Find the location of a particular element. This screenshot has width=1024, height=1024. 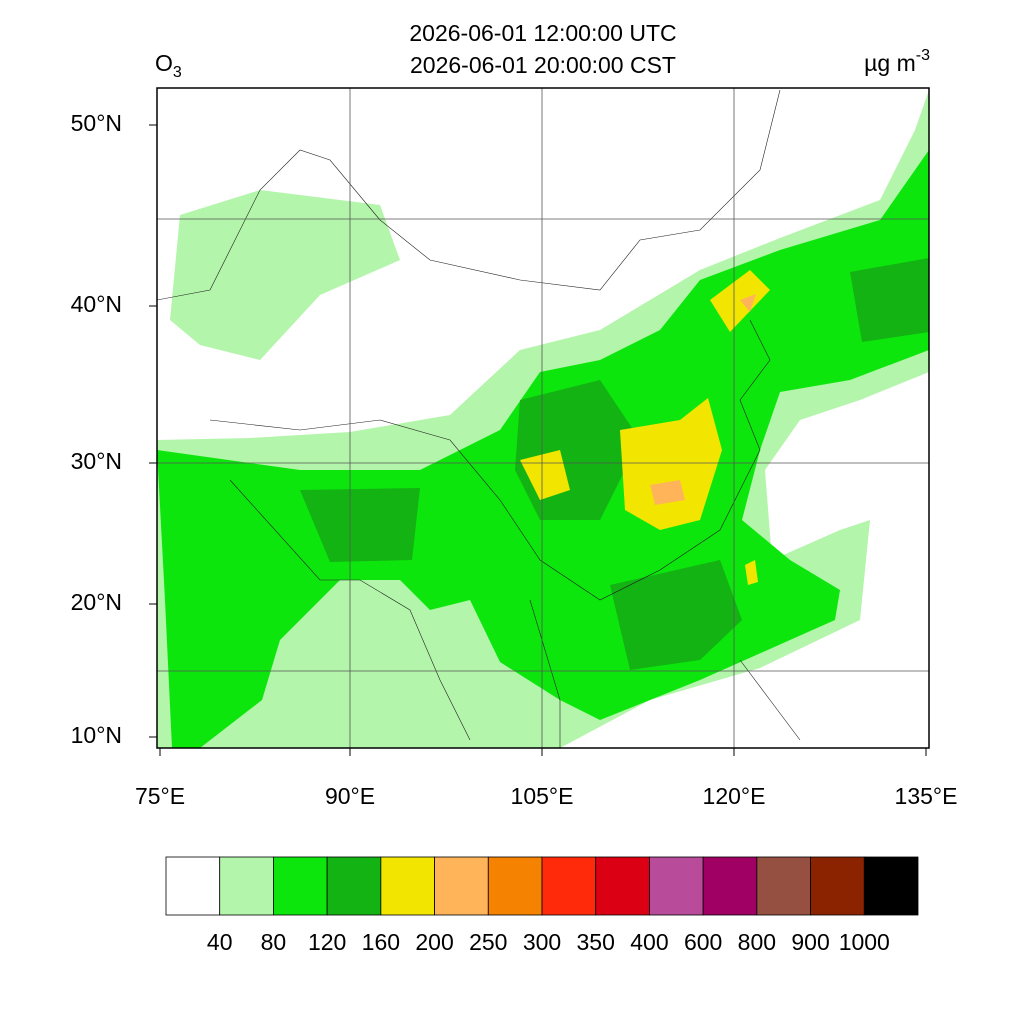

colorbar-label: 600 is located at coordinates (703, 942).